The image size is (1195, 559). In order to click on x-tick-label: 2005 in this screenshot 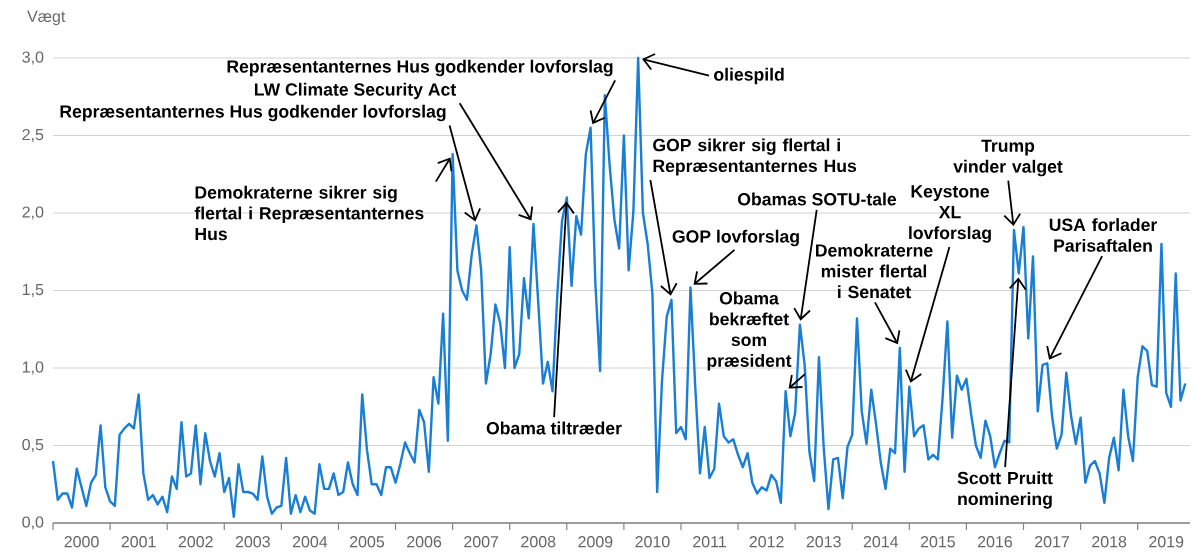, I will do `click(367, 542)`.